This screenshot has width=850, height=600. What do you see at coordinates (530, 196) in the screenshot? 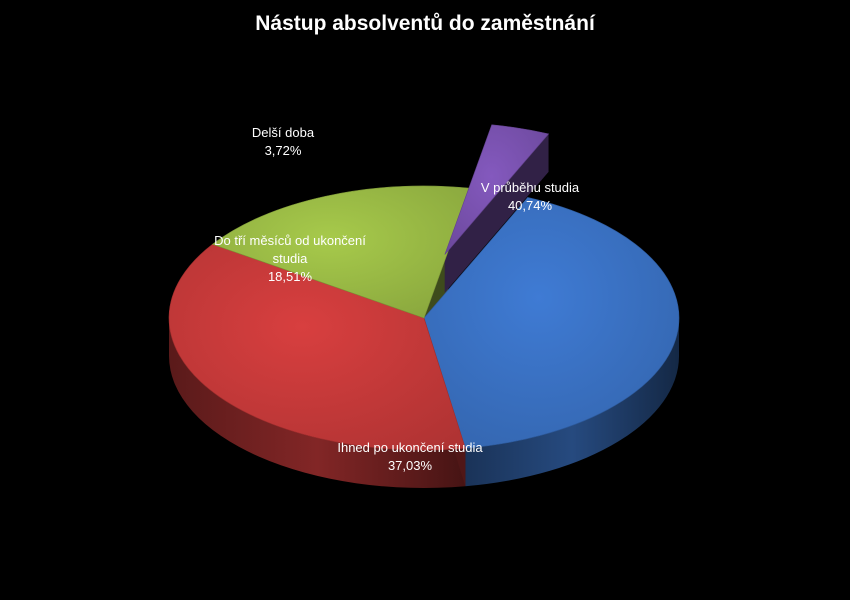
I see `slice-label-0: V průběhu studia 40,74%` at bounding box center [530, 196].